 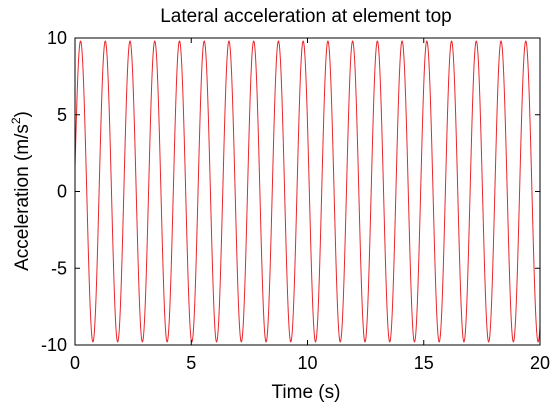 I want to click on y-axis-label-end: ), so click(x=22, y=114).